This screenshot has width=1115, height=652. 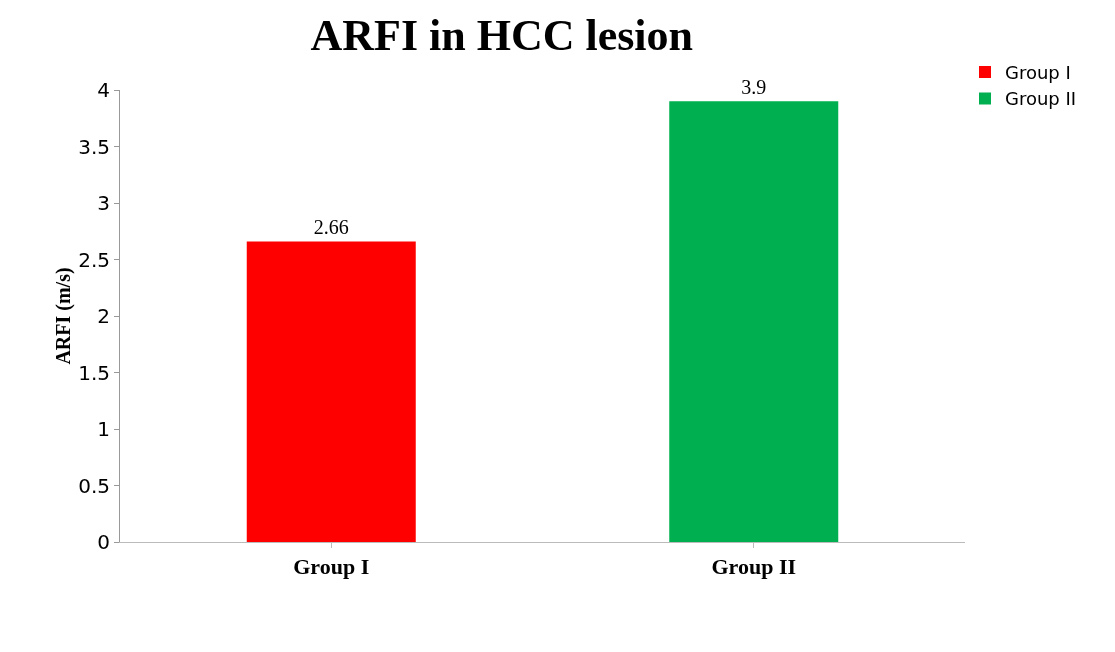 What do you see at coordinates (1038, 73) in the screenshot?
I see `legend-label: Group I` at bounding box center [1038, 73].